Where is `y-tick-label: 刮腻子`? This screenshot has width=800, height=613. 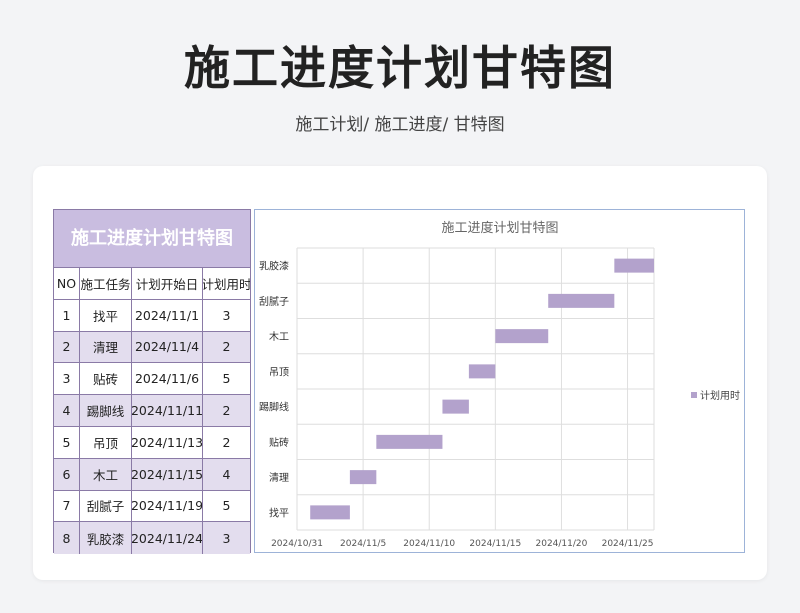
y-tick-label: 刮腻子 is located at coordinates (274, 301).